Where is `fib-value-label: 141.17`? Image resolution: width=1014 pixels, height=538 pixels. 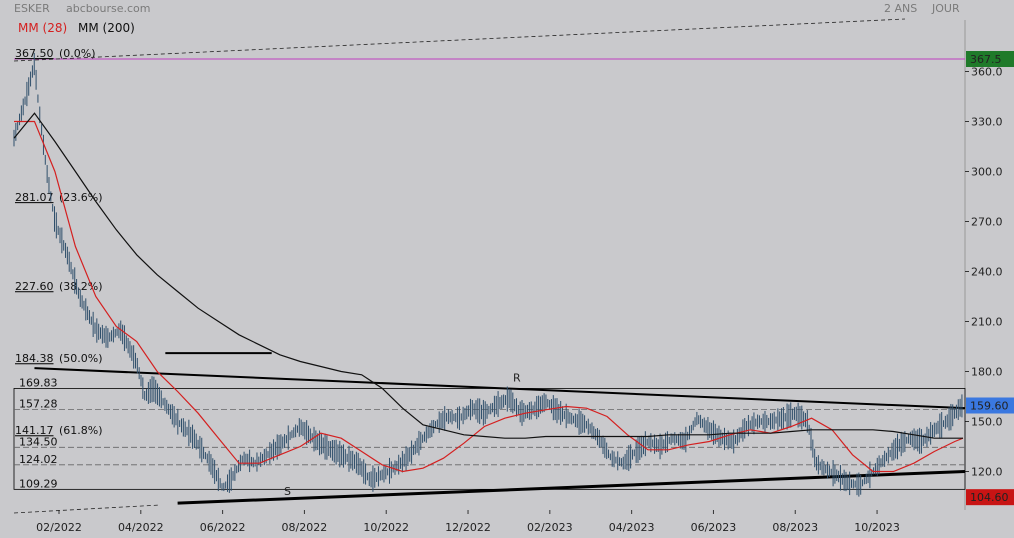
fib-value-label: 141.17 is located at coordinates (34, 430).